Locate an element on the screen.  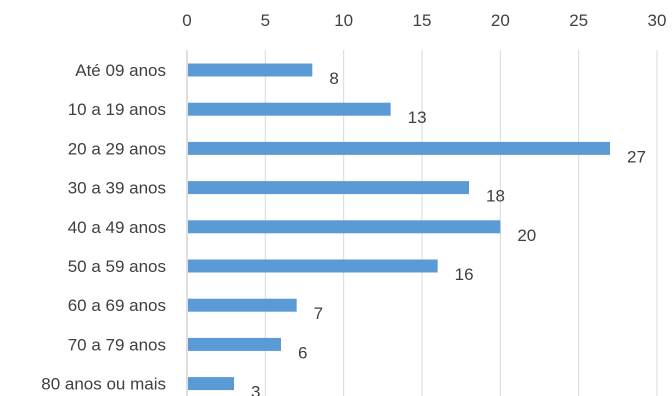
category-label-8: 80 anos ou mais is located at coordinates (103, 384).